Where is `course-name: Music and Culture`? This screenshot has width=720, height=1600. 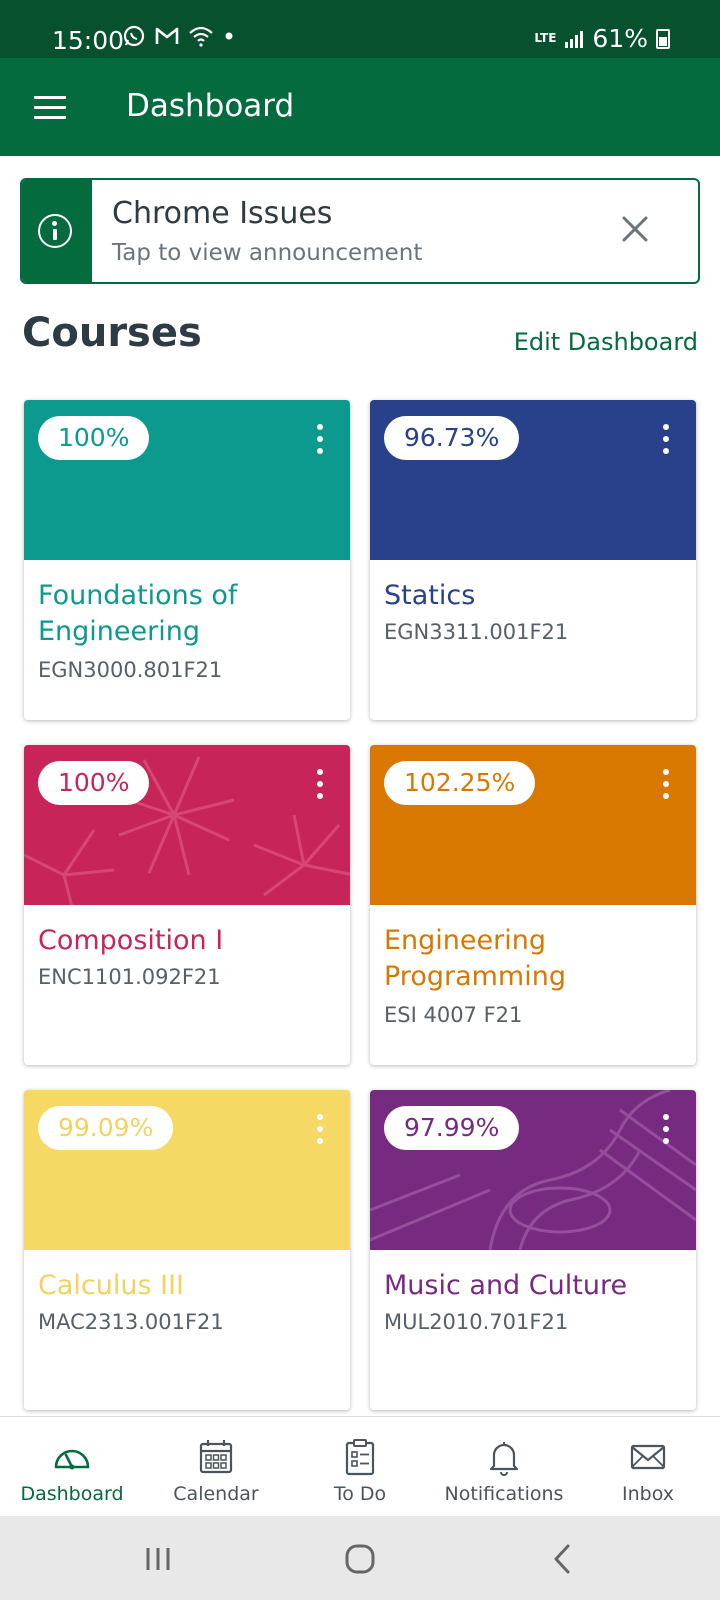 course-name: Music and Culture is located at coordinates (506, 1285).